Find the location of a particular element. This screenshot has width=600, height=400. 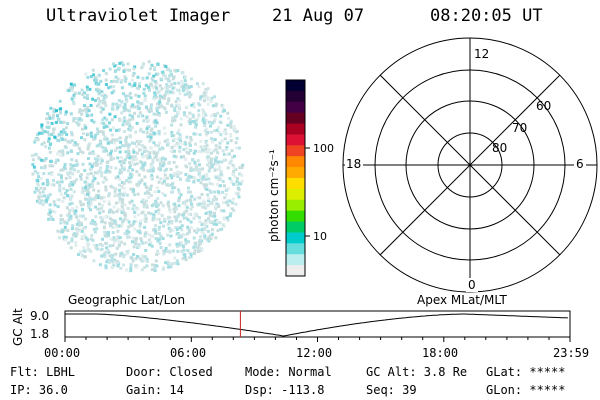

colorbar-swatch is located at coordinates (295, 107).